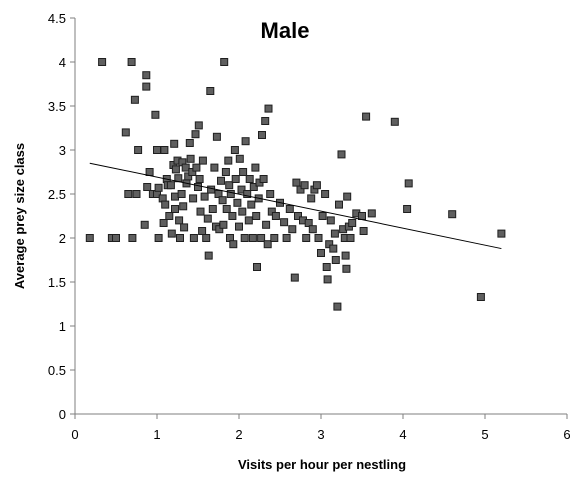 Image resolution: width=575 pixels, height=479 pixels. What do you see at coordinates (285, 30) in the screenshot?
I see `chart-title: Male` at bounding box center [285, 30].